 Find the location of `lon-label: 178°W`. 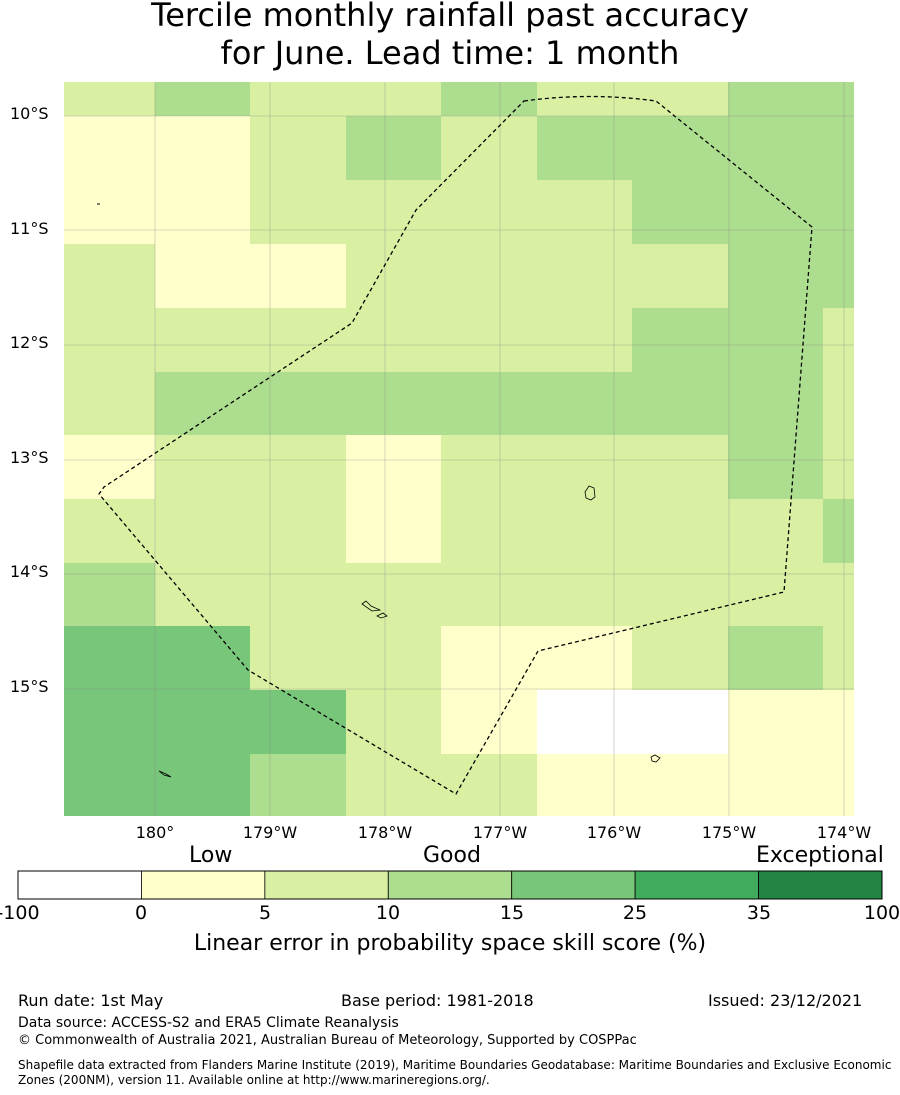

lon-label: 178°W is located at coordinates (385, 832).